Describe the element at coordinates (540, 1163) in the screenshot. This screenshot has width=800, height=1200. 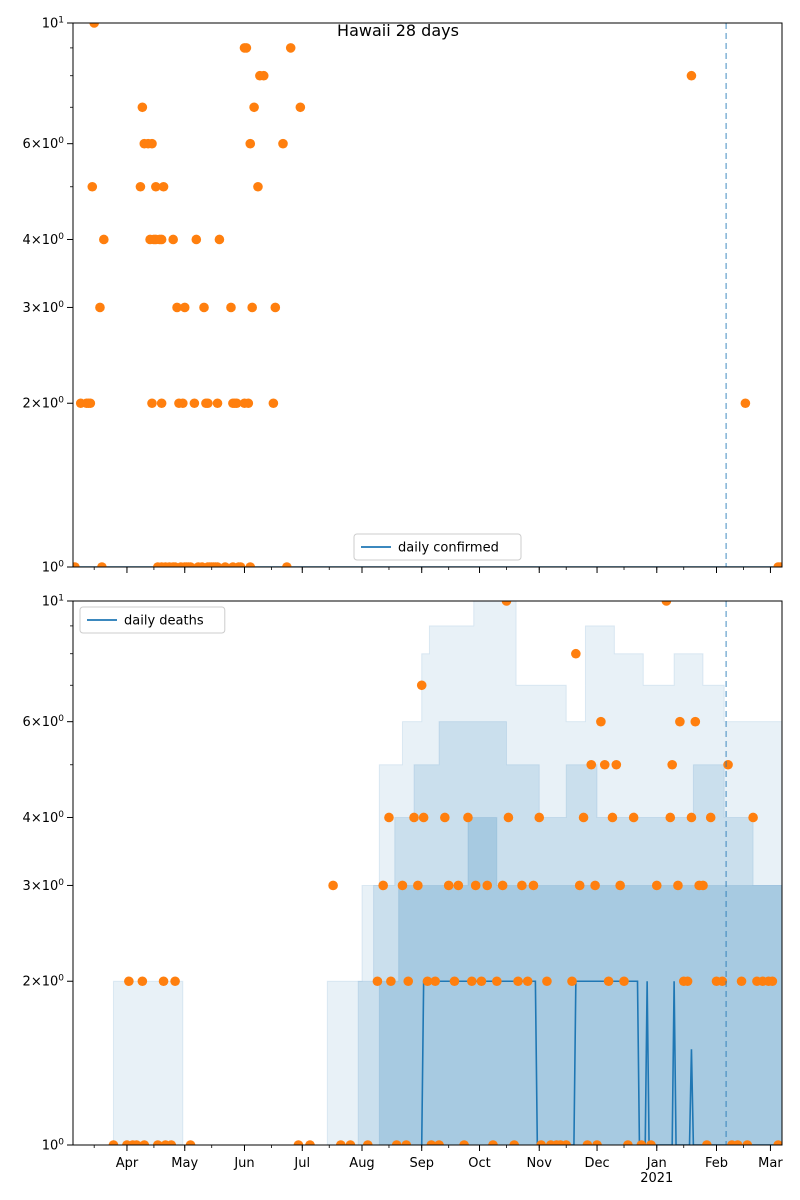
I see `x-tick-label: Nov` at that location.